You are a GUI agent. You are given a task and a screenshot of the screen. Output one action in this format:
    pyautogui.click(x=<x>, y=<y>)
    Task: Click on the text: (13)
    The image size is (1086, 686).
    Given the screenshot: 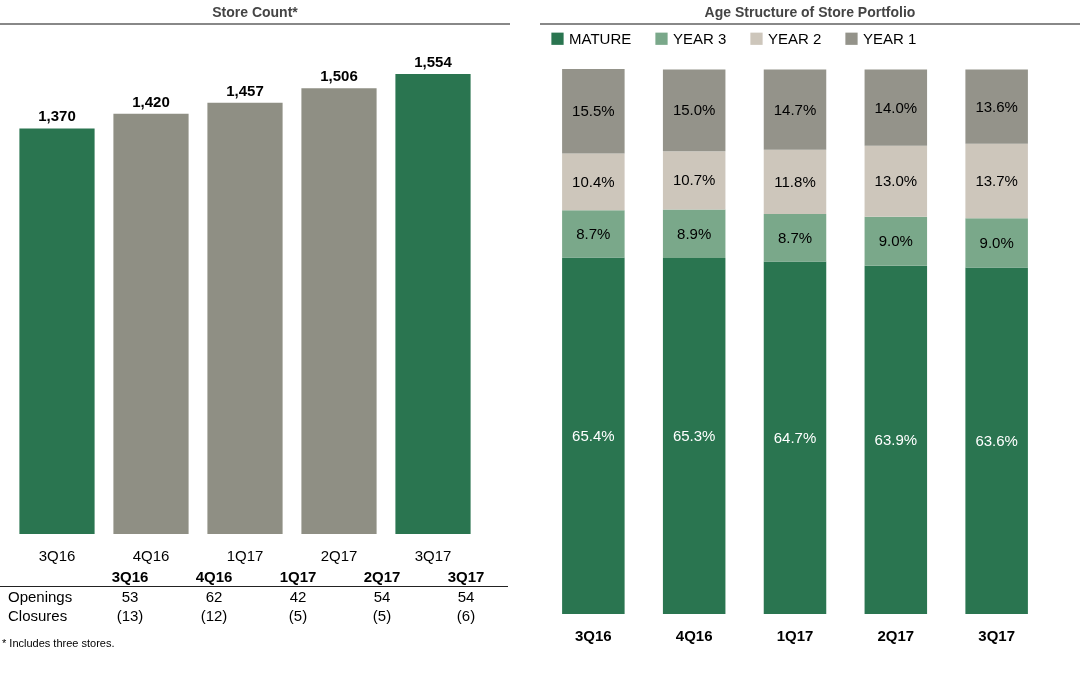 What is the action you would take?
    pyautogui.click(x=130, y=615)
    